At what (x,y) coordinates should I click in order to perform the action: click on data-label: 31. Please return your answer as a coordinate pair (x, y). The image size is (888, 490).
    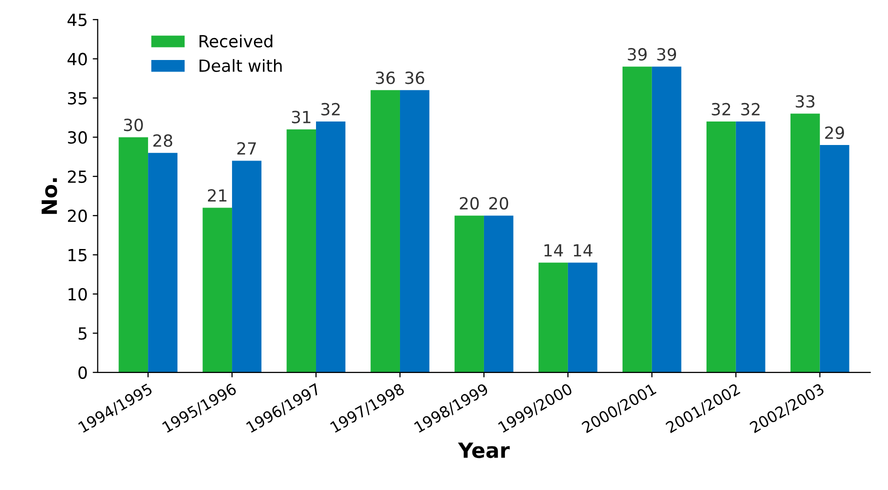
    Looking at the image, I should click on (301, 117).